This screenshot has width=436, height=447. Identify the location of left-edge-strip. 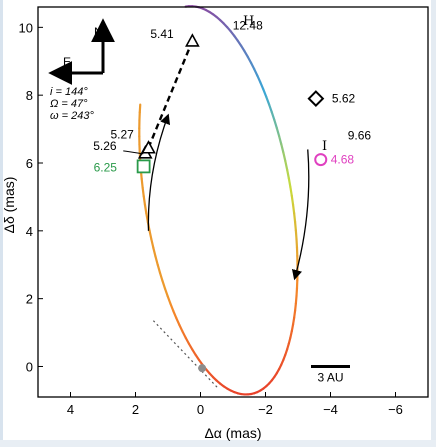
(1, 223).